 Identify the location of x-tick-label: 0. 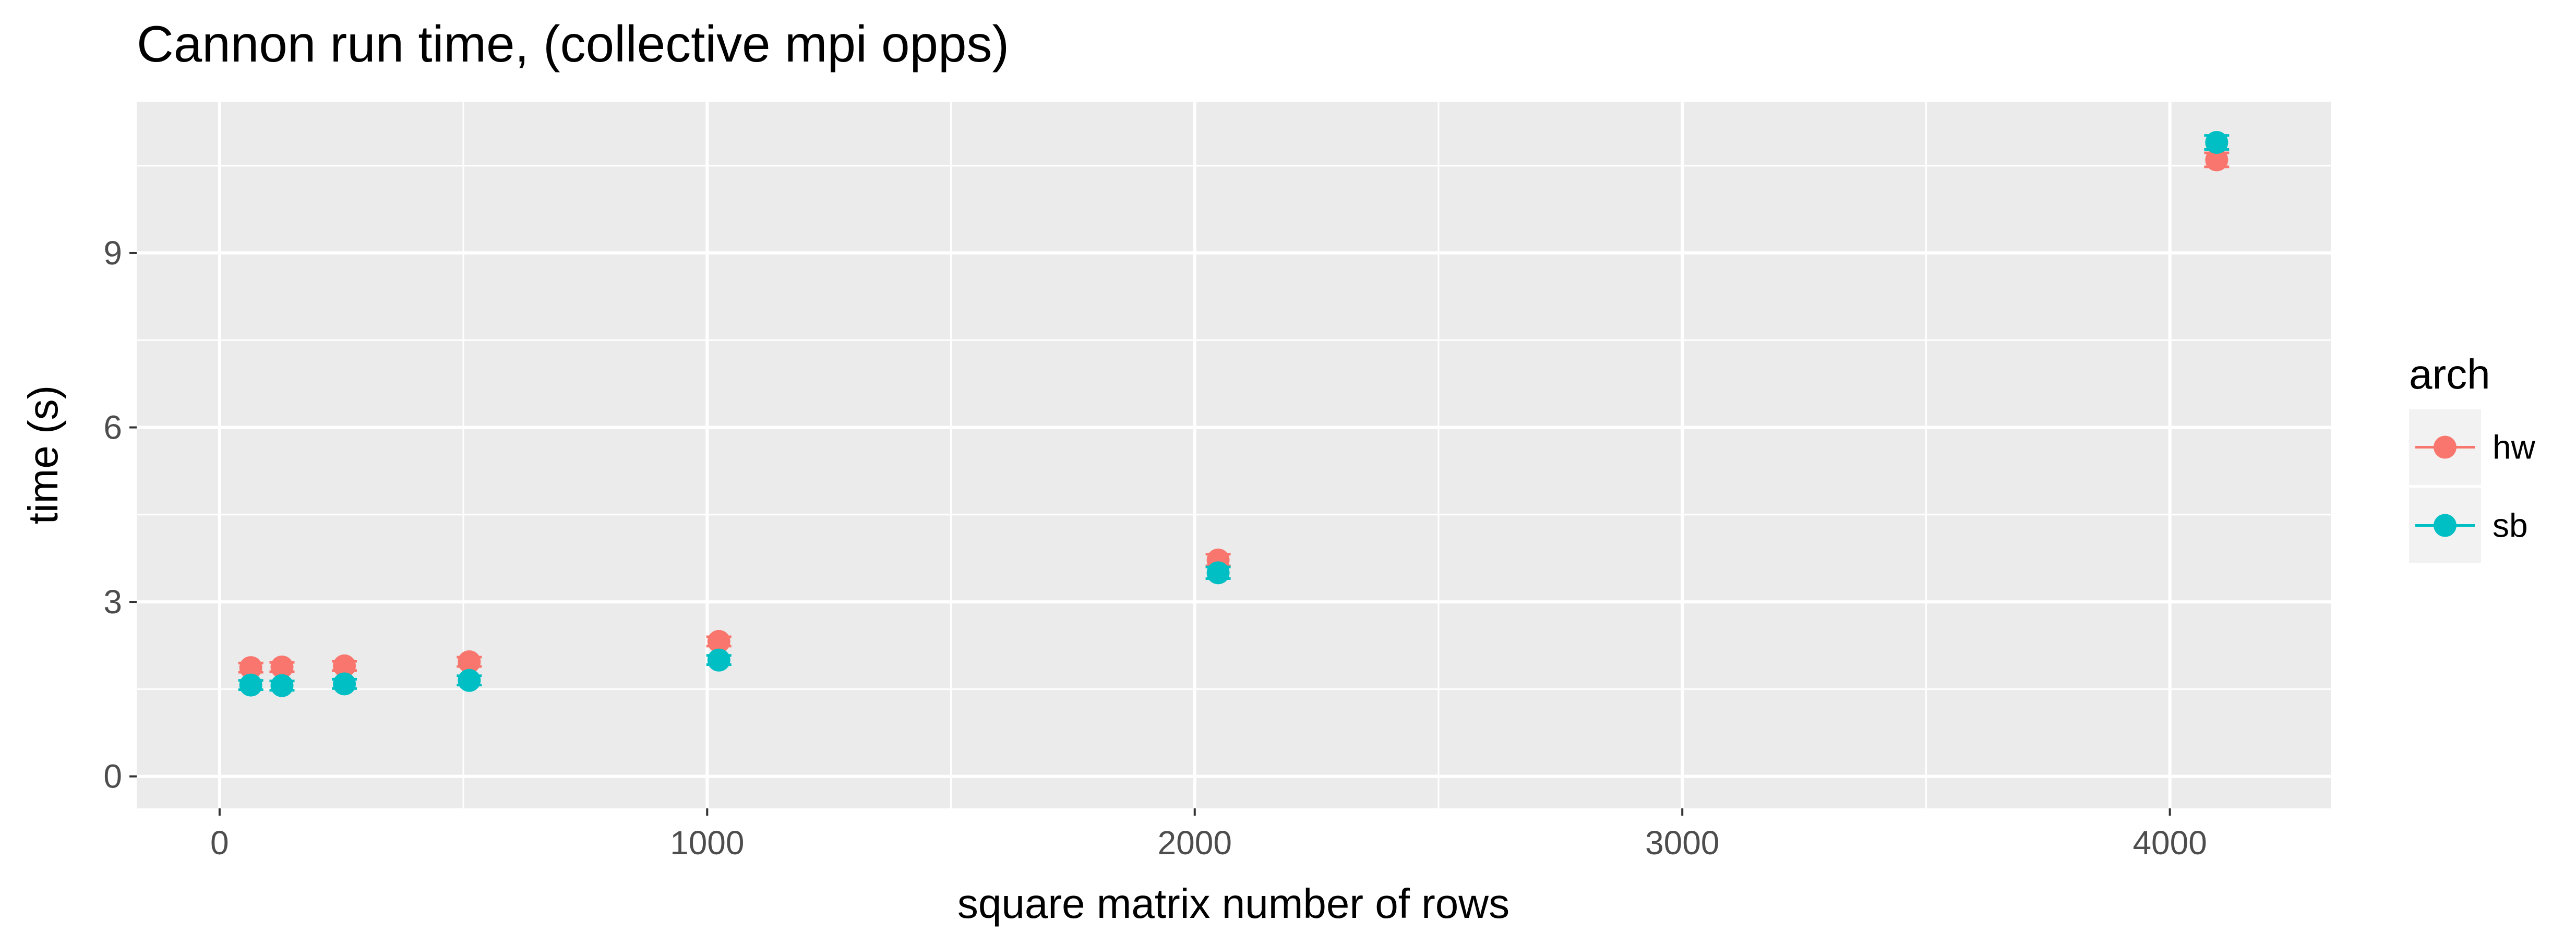
(219, 843).